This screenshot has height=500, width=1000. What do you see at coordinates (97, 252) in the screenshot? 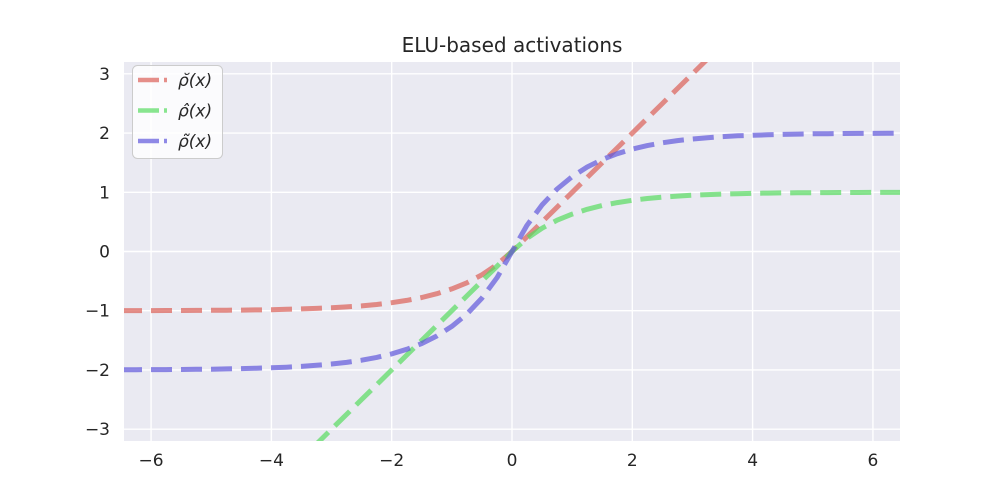
I see `y-axis-tick-labels: −3 −2 −1 0 1 2 3` at bounding box center [97, 252].